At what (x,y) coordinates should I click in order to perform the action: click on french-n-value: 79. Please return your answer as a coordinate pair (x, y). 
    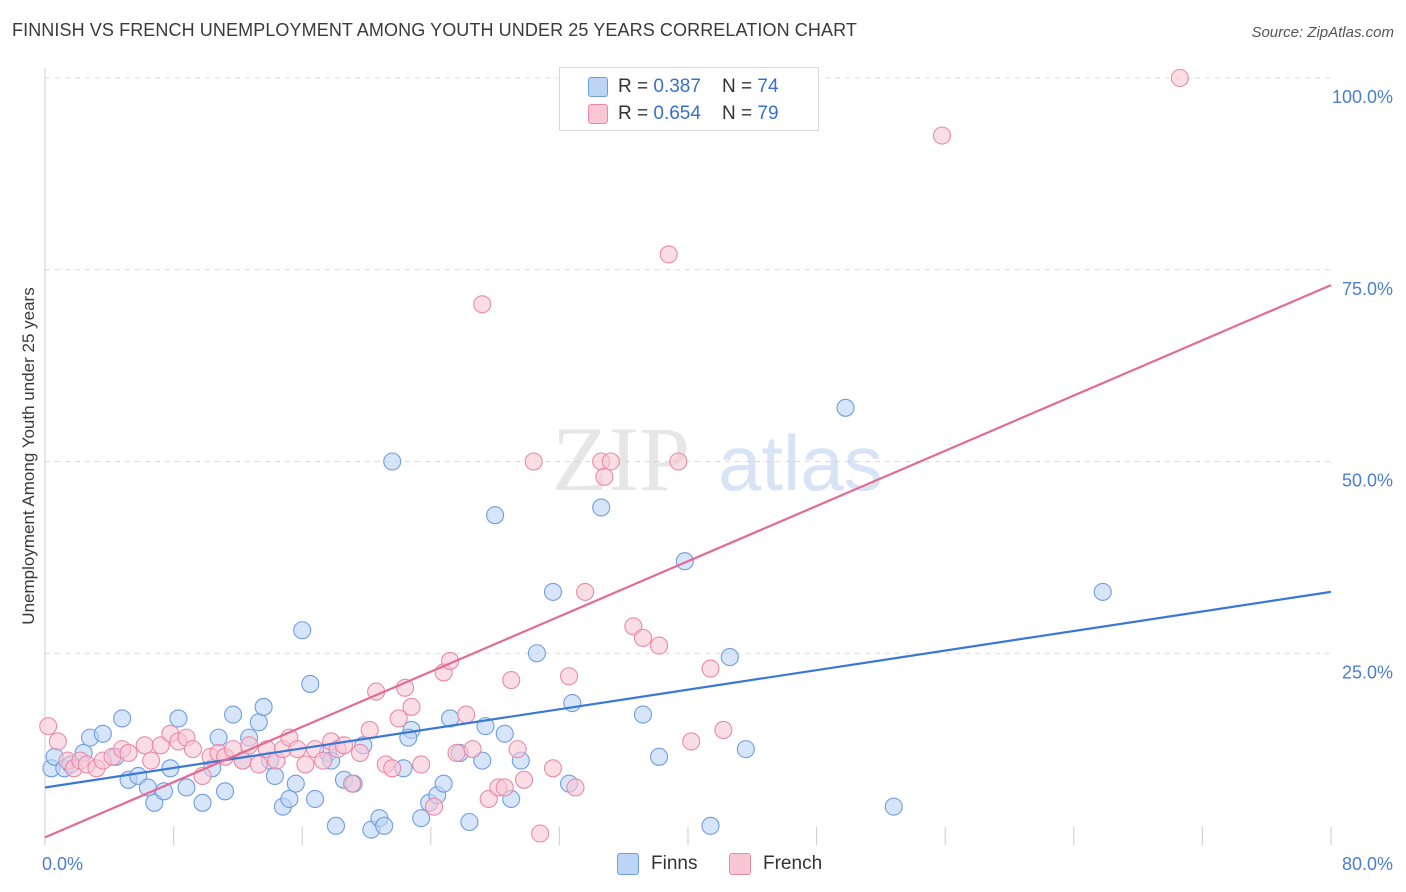
    Looking at the image, I should click on (768, 113).